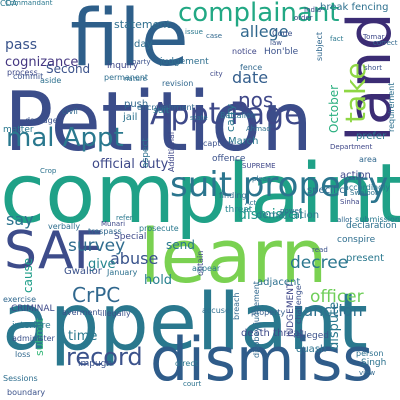  I want to click on cloud-word: accuse, so click(216, 310).